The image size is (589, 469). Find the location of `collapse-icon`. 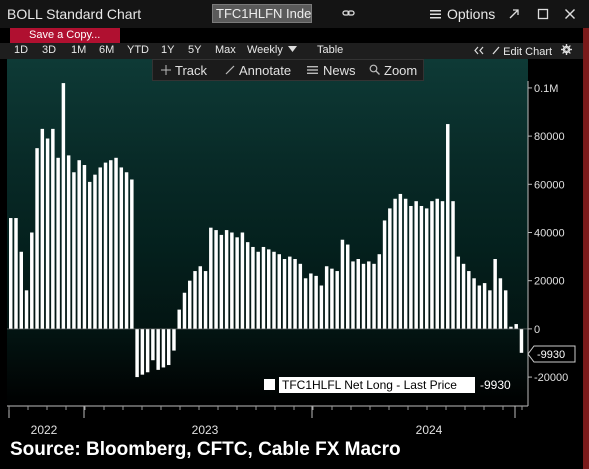

collapse-icon is located at coordinates (479, 50).